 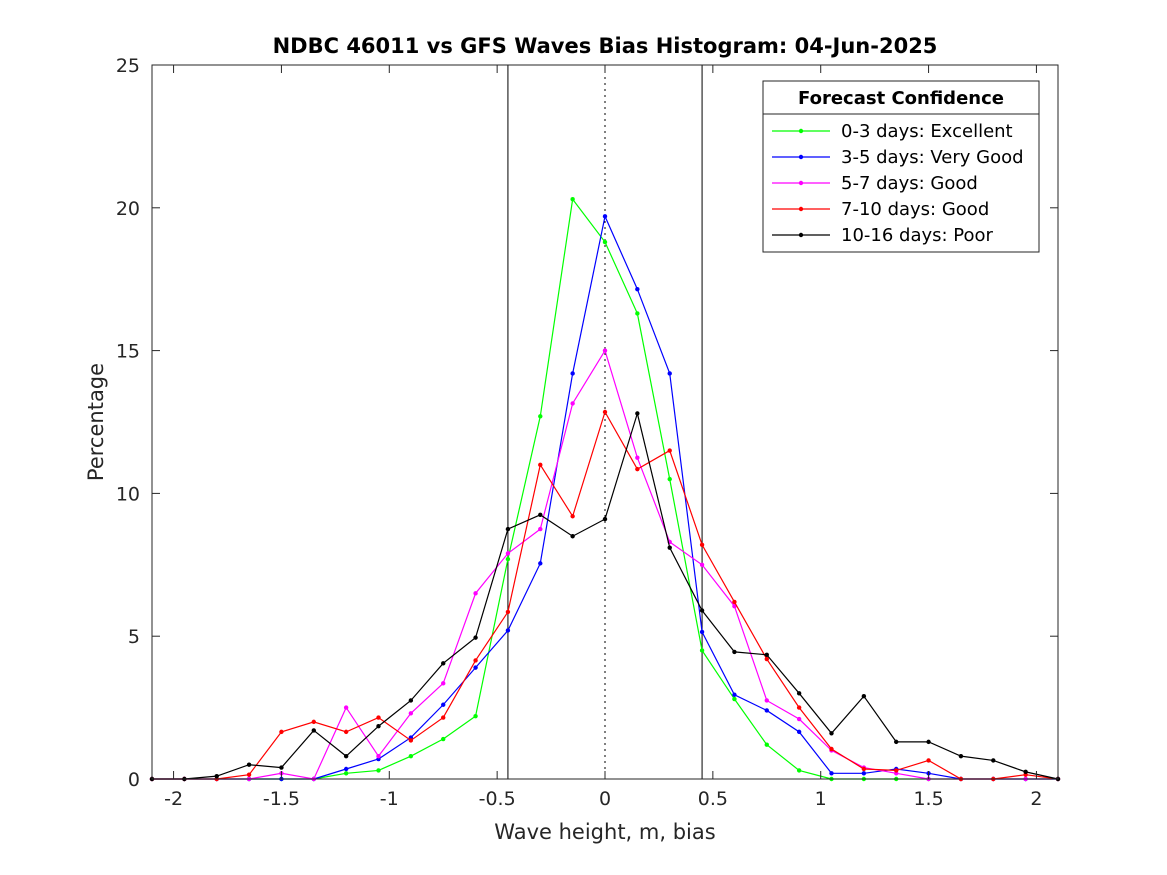 I want to click on y-tick-label: 10, so click(x=128, y=494).